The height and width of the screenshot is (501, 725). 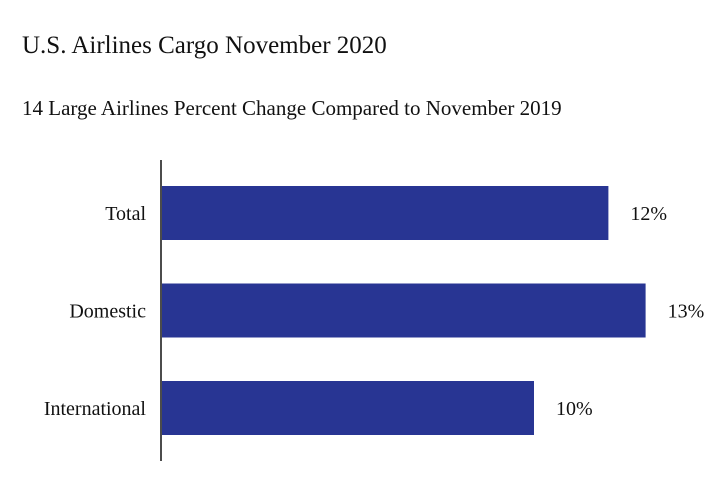 What do you see at coordinates (107, 312) in the screenshot?
I see `category-label-domestic: Domestic` at bounding box center [107, 312].